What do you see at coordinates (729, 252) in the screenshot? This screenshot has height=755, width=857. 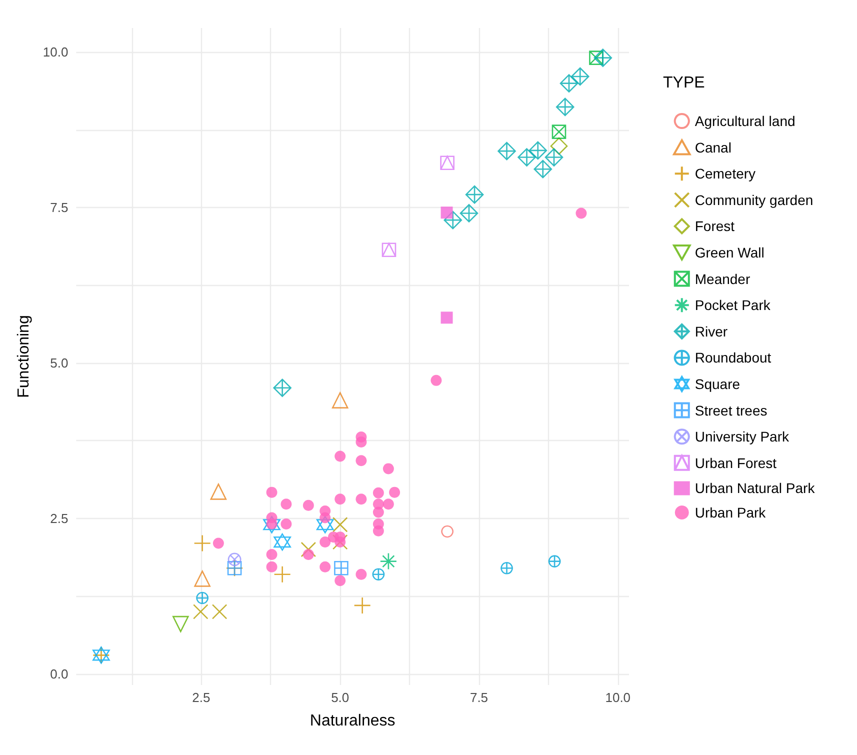 I see `legend-label: Green Wall` at bounding box center [729, 252].